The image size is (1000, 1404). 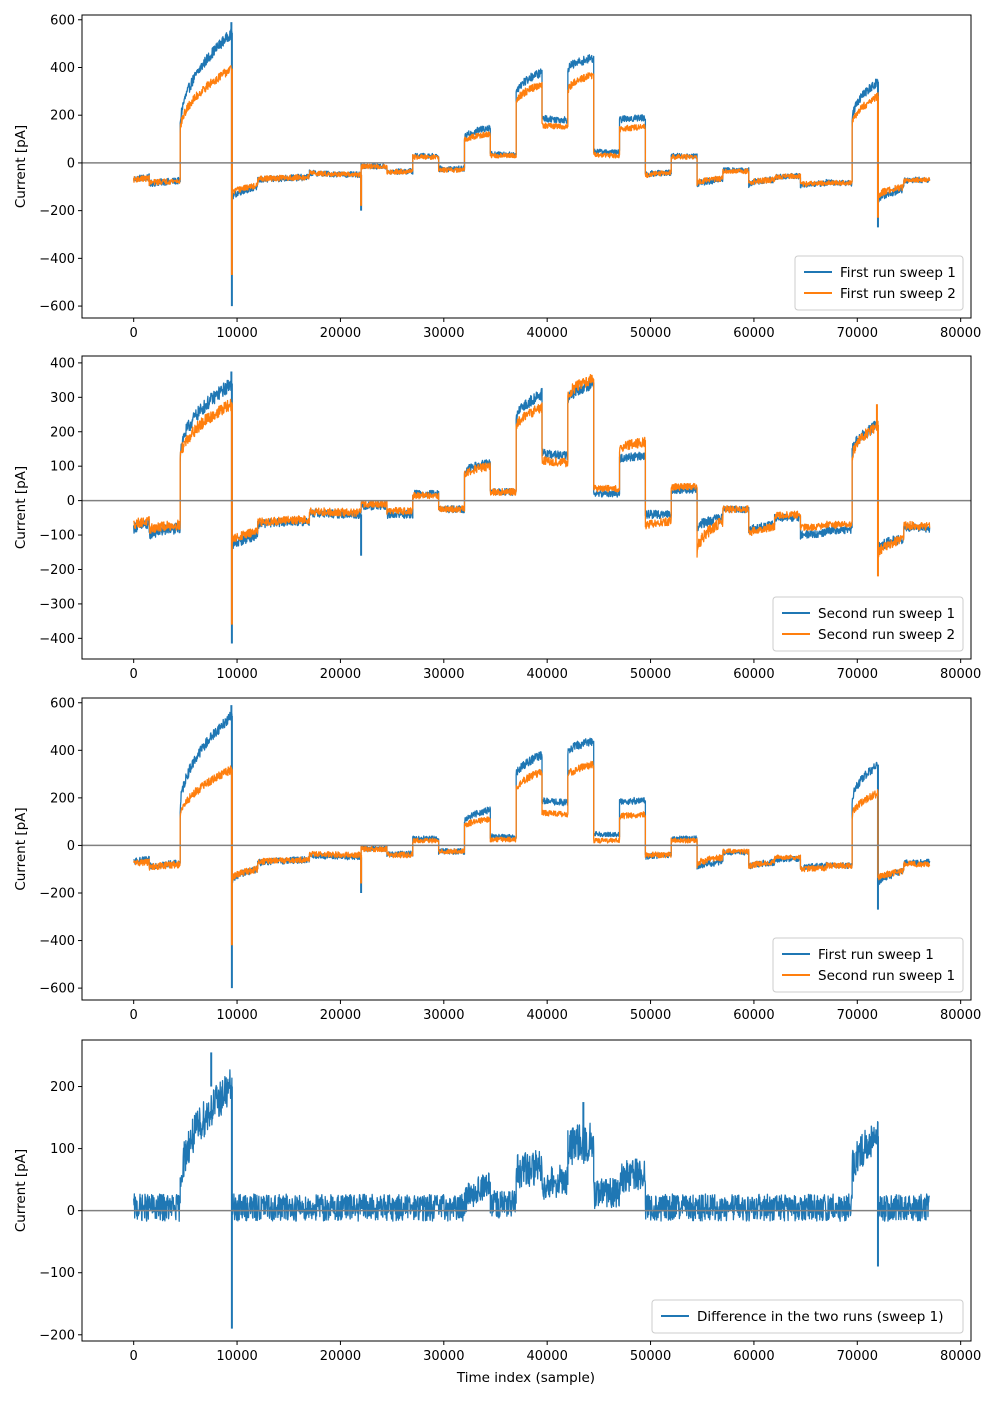 What do you see at coordinates (898, 294) in the screenshot?
I see `legend-entry: First run sweep 2` at bounding box center [898, 294].